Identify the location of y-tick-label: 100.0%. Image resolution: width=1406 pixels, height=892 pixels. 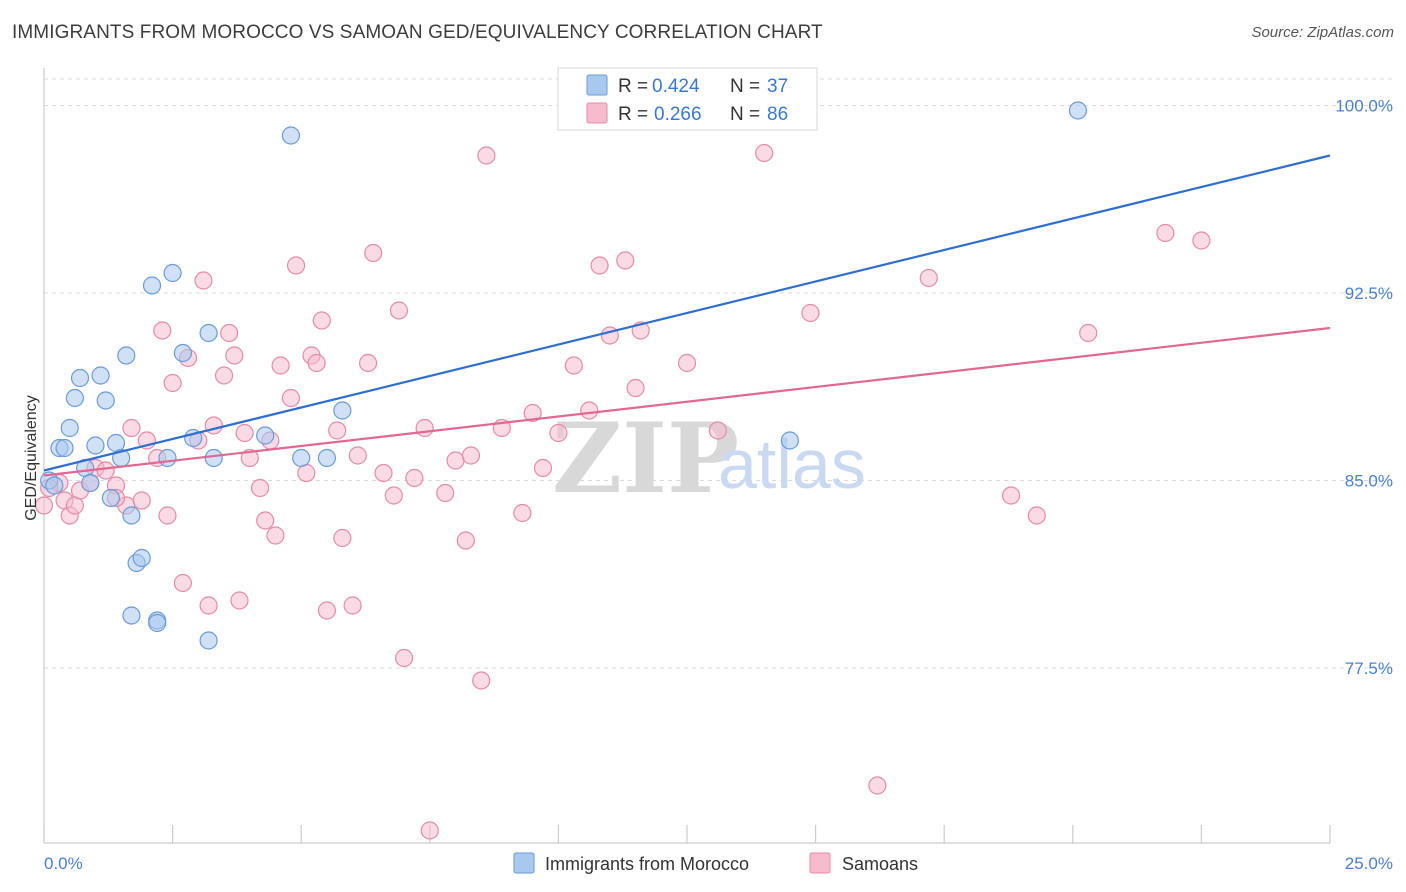
(1364, 106).